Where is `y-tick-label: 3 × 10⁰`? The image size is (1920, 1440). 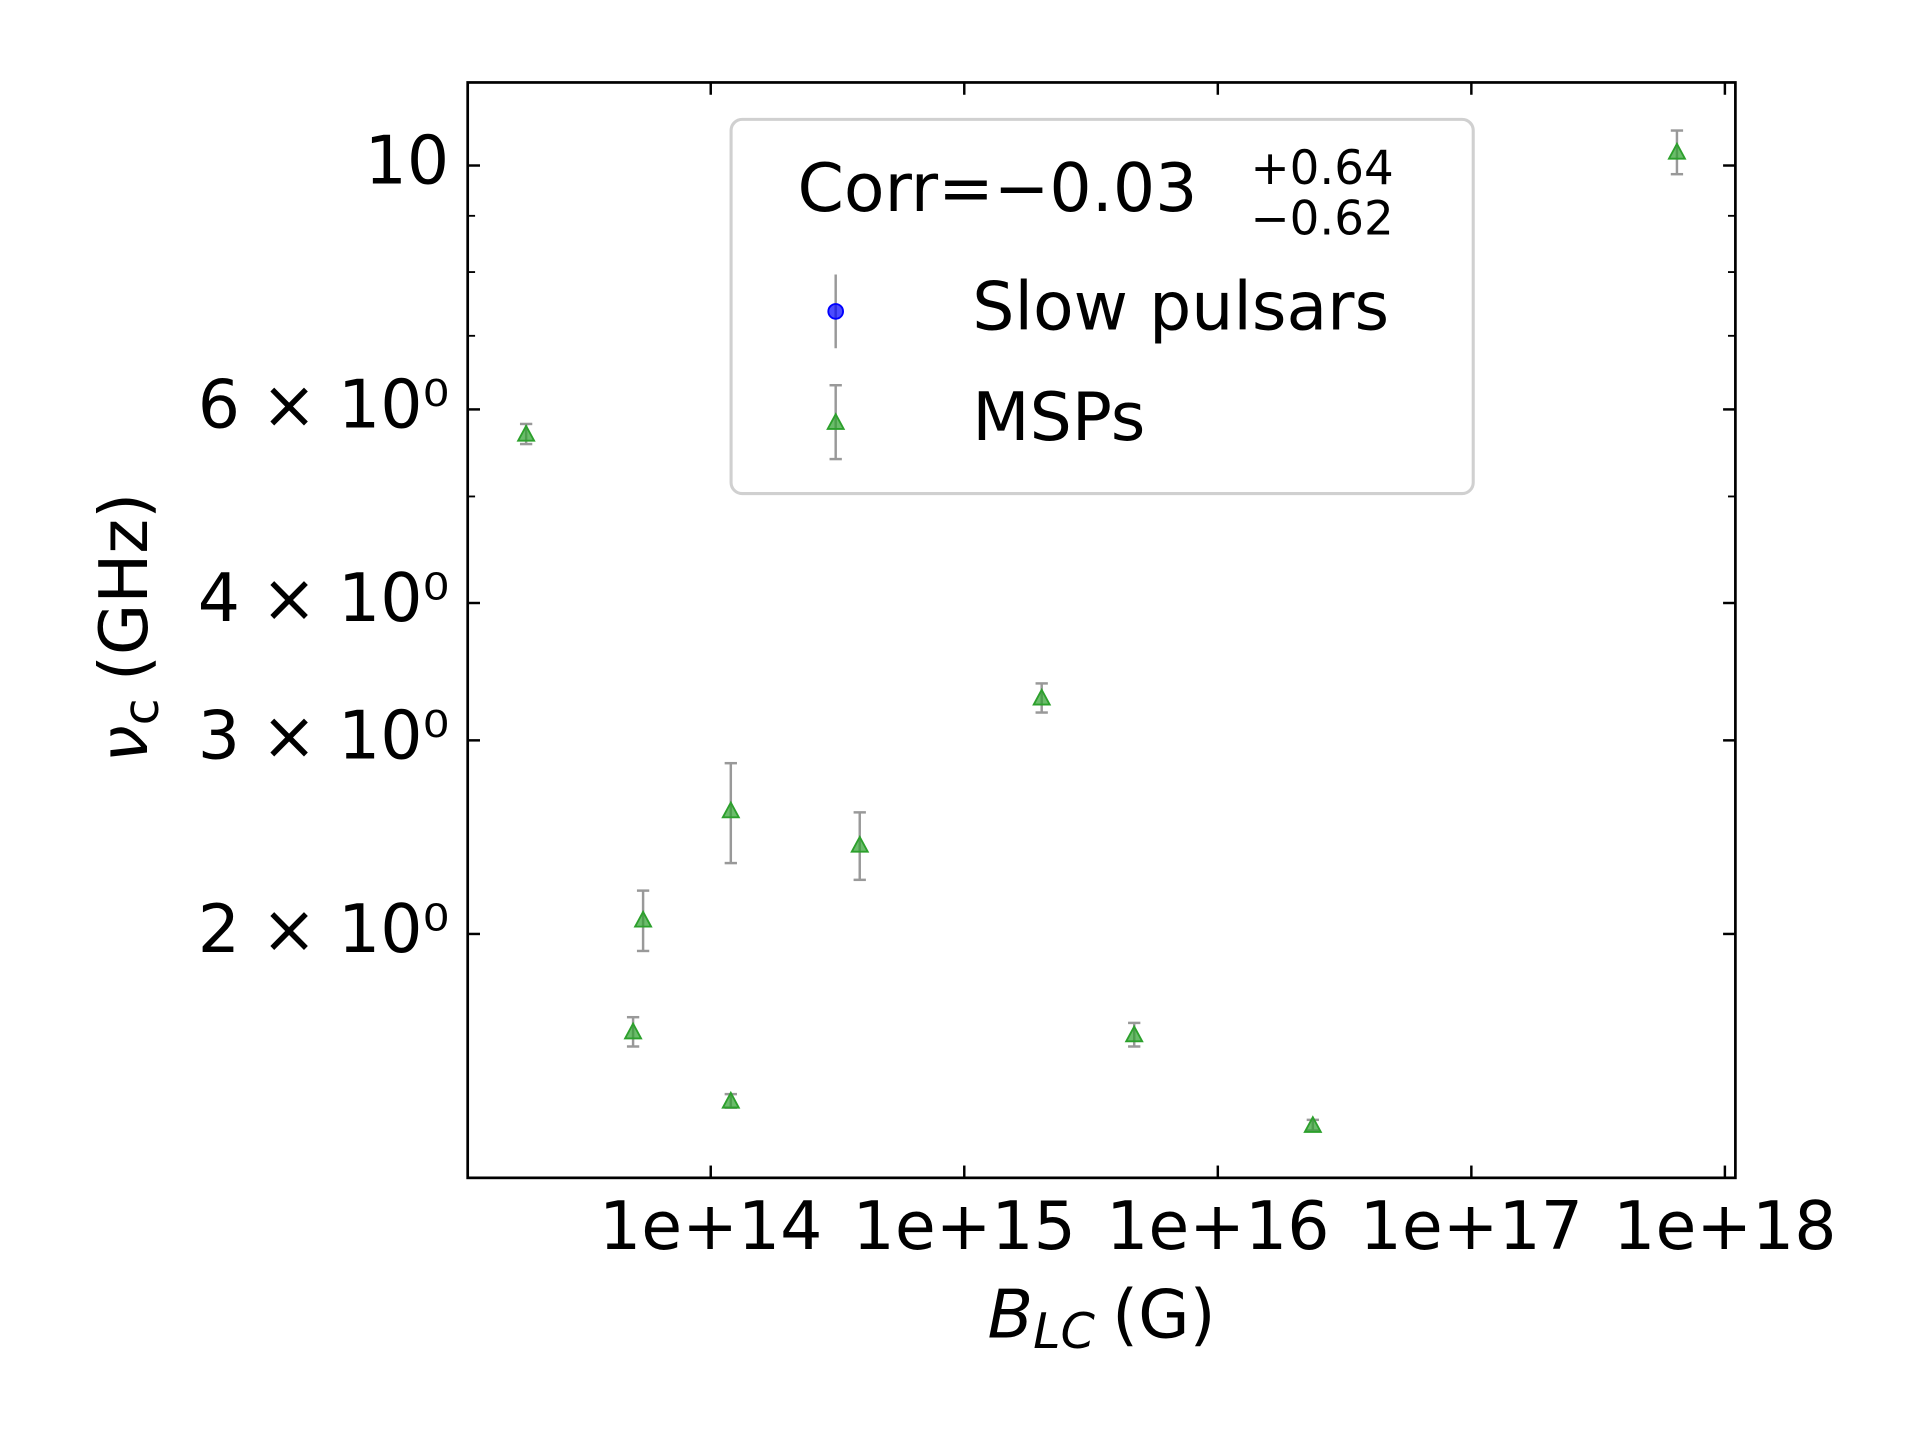
y-tick-label: 3 × 10⁰ is located at coordinates (323, 735).